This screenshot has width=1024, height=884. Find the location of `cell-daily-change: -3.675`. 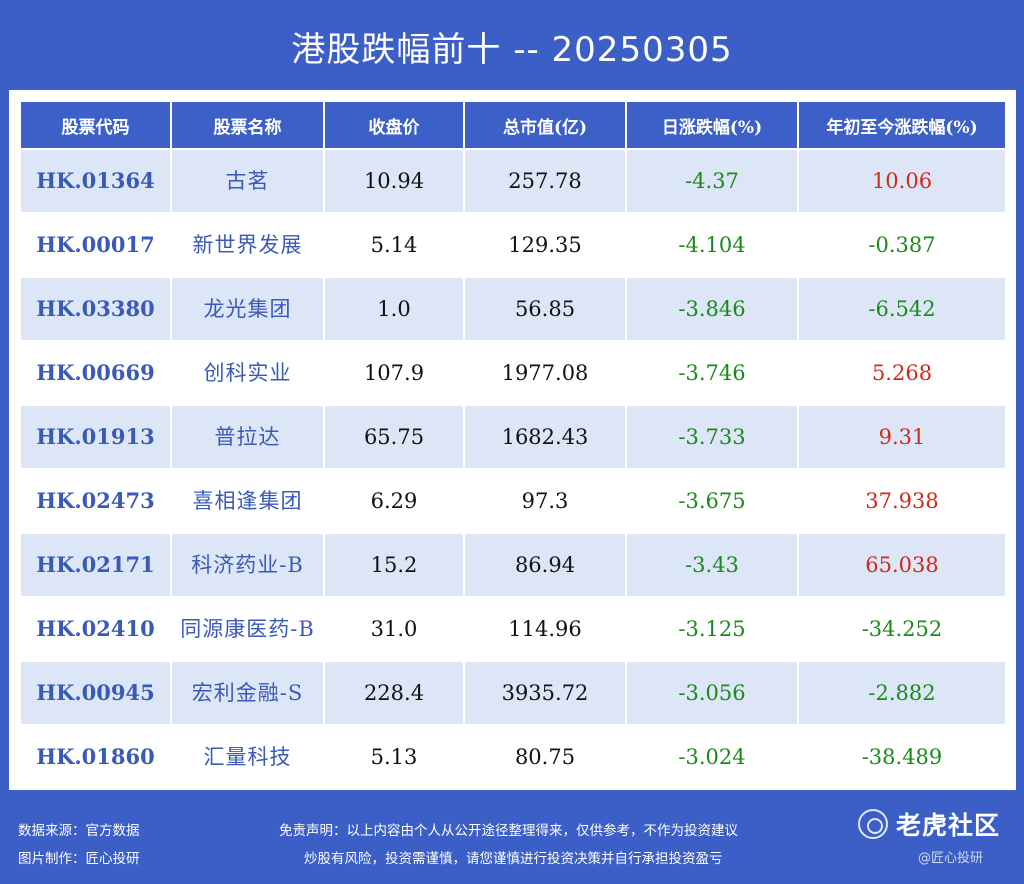

cell-daily-change: -3.675 is located at coordinates (712, 501).